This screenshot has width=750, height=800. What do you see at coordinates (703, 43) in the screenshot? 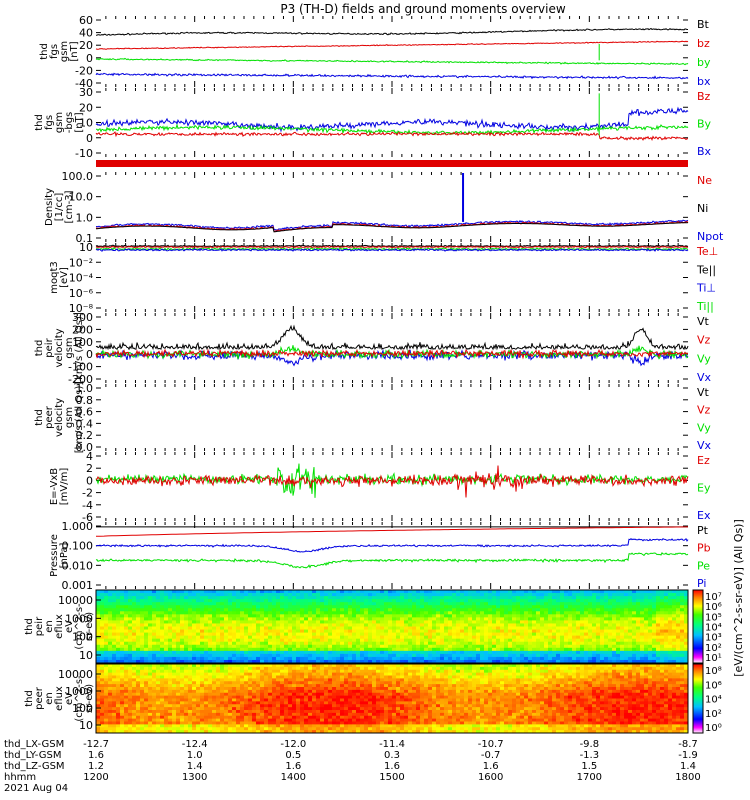
I see `legend-entry: bz` at bounding box center [703, 43].